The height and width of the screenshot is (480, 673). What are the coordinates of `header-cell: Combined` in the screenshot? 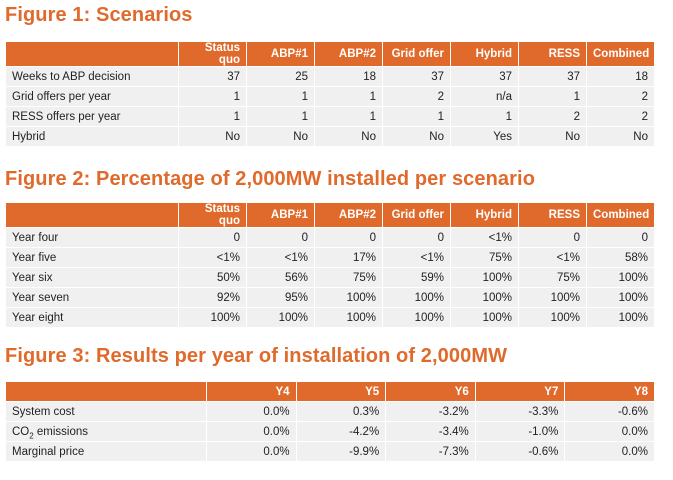 It's located at (620, 54).